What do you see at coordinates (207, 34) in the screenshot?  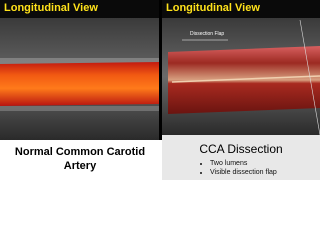 I see `image-label: Dissection Flap` at bounding box center [207, 34].